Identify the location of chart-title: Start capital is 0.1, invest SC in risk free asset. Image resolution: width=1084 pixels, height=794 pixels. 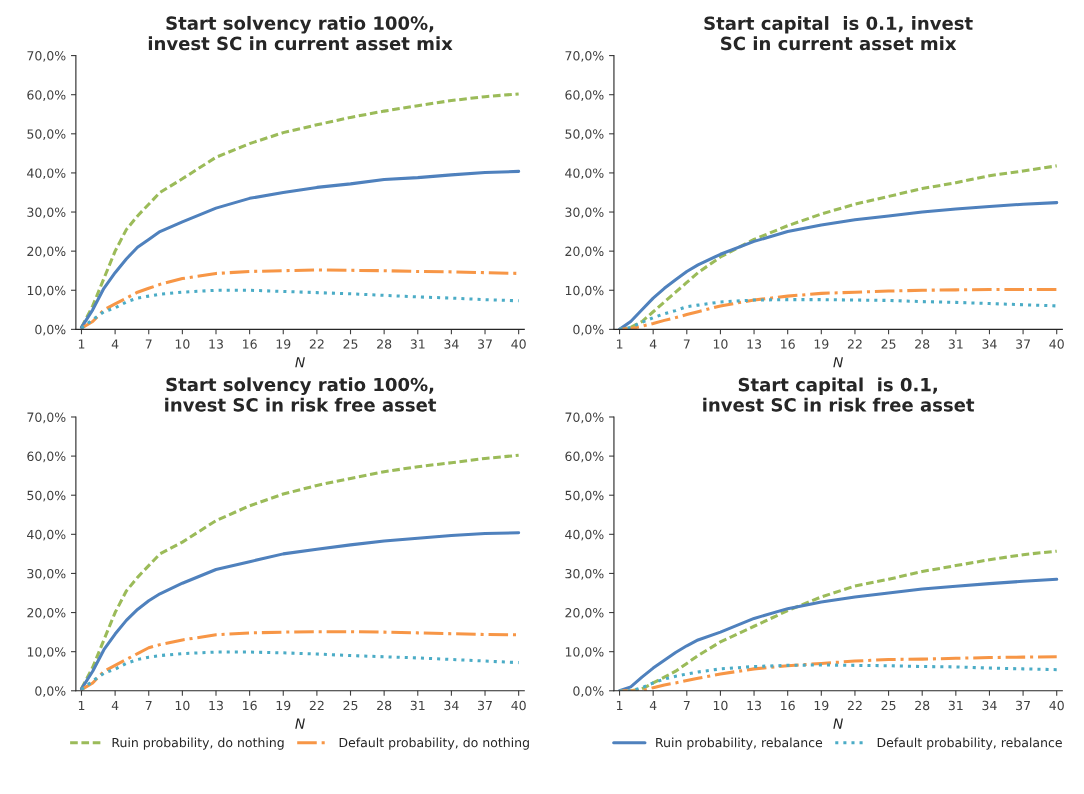
(839, 394).